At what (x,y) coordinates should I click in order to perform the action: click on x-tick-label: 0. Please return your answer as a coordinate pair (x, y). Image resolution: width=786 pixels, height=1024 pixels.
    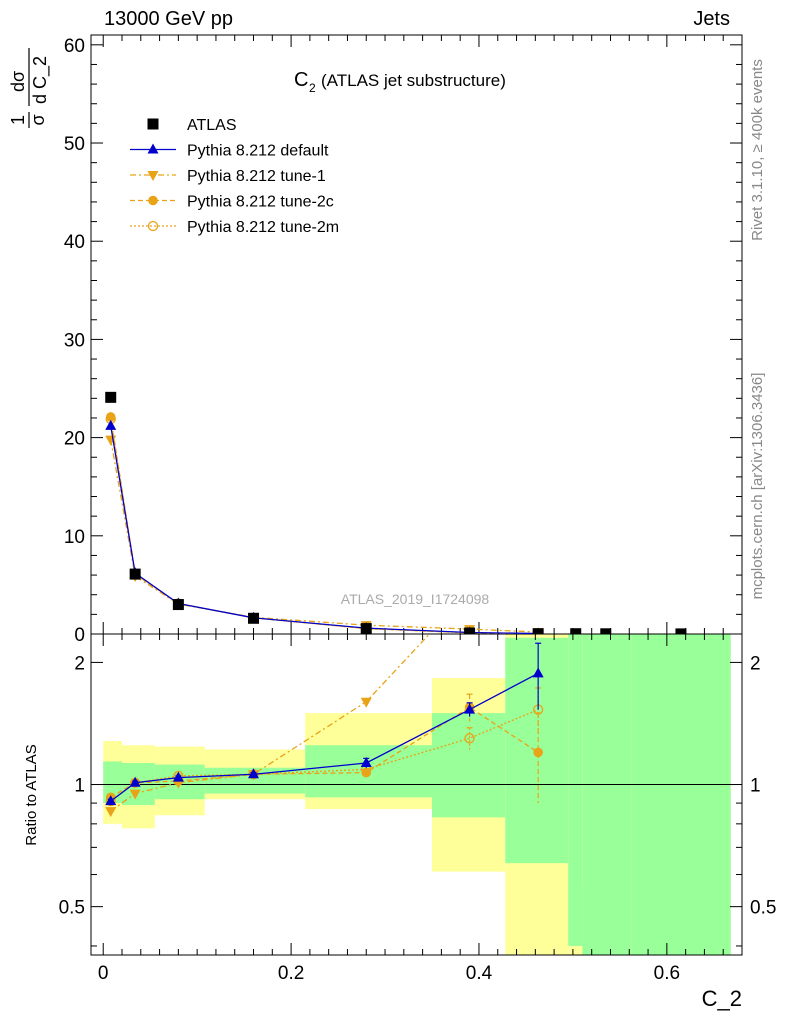
    Looking at the image, I should click on (103, 973).